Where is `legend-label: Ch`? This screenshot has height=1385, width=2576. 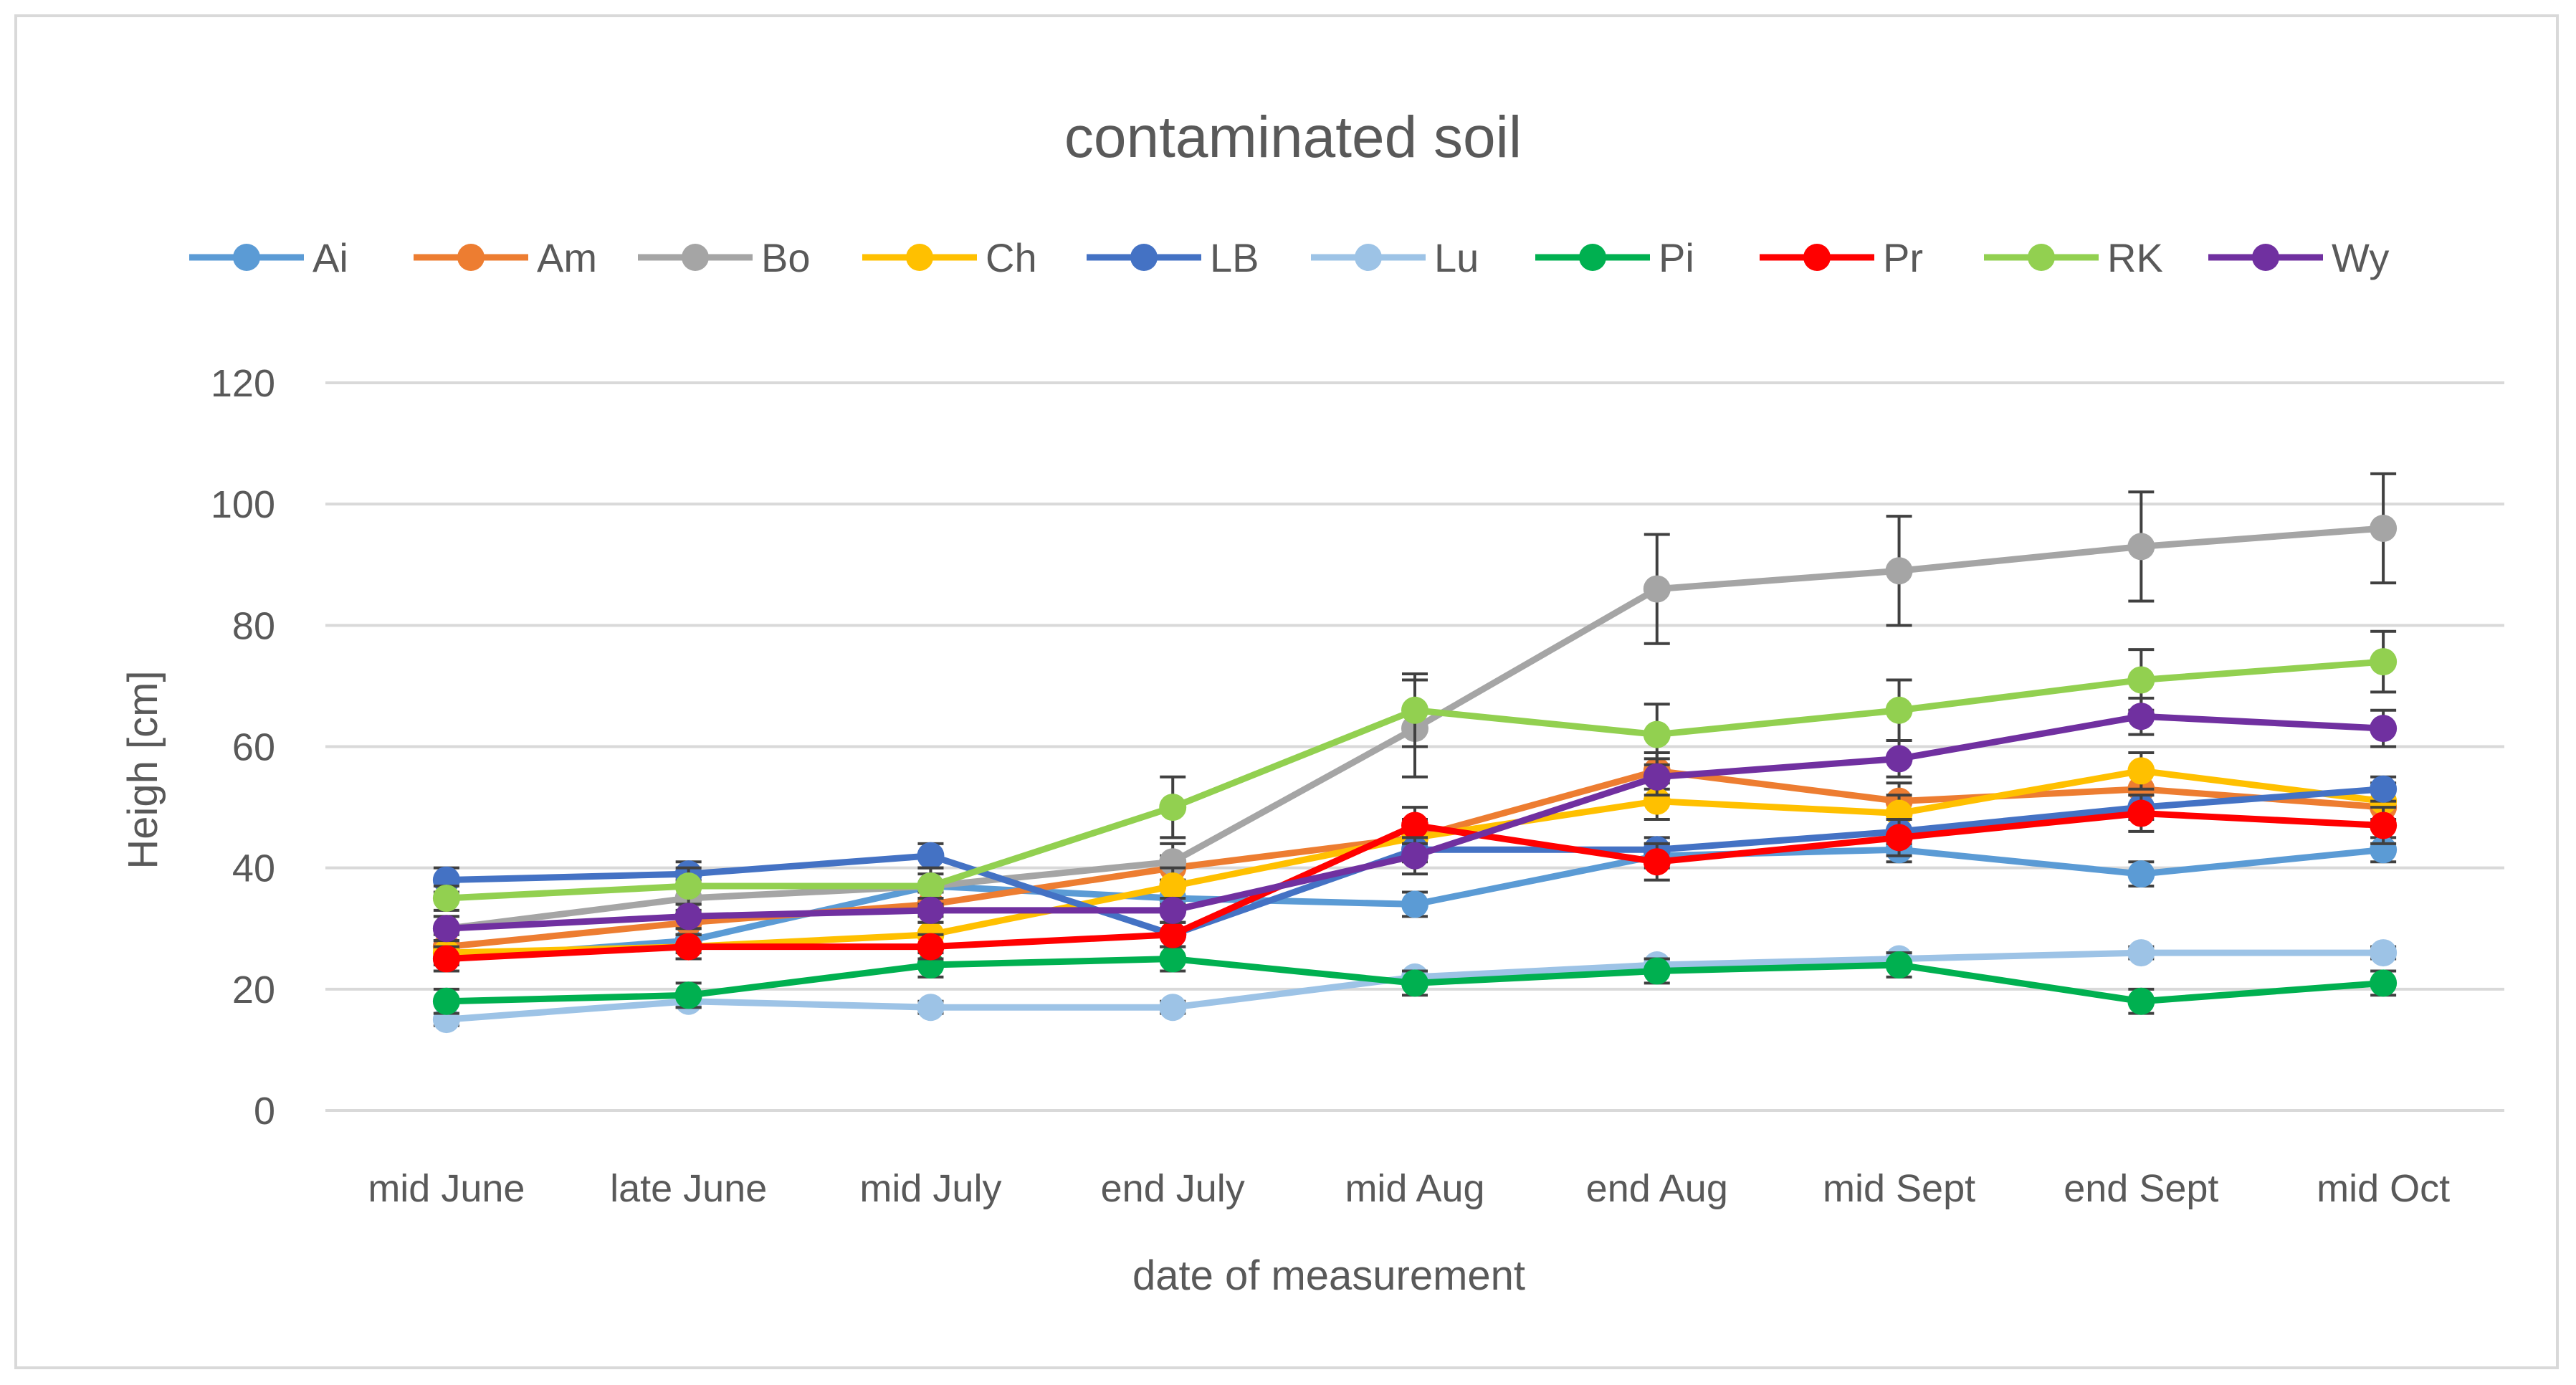
legend-label: Ch is located at coordinates (1011, 257).